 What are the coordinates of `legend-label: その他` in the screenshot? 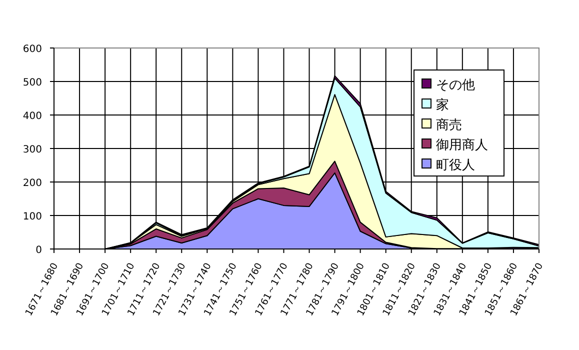 It's located at (455, 85).